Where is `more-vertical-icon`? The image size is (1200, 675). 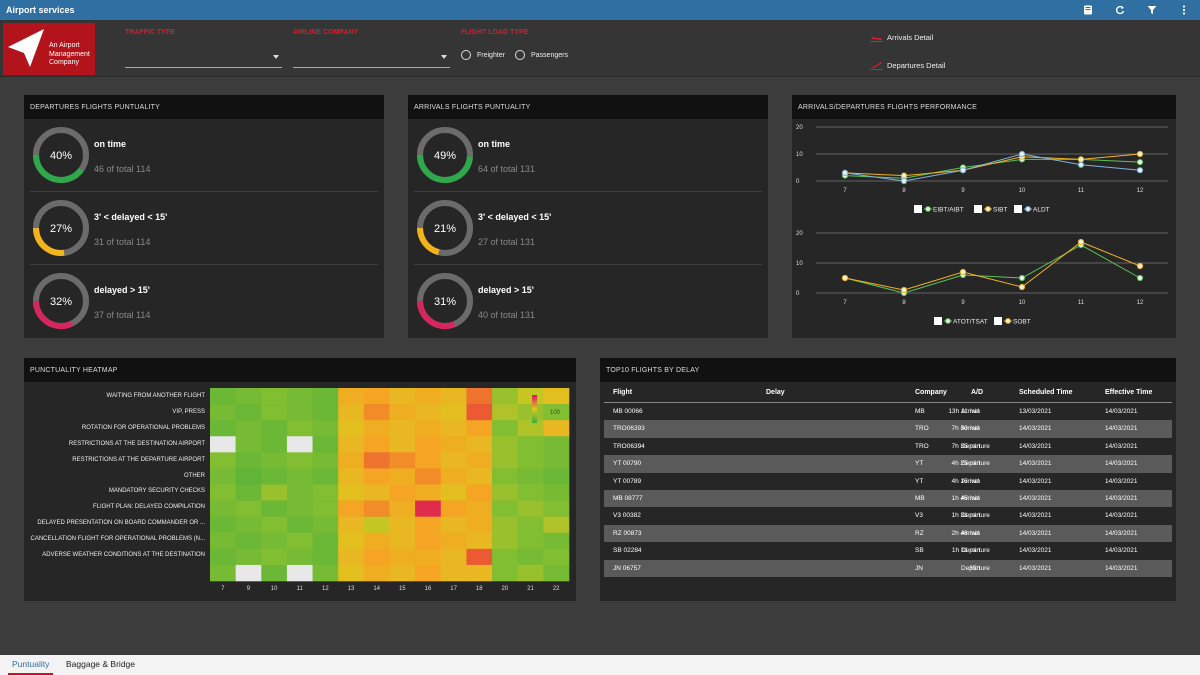 more-vertical-icon is located at coordinates (1184, 10).